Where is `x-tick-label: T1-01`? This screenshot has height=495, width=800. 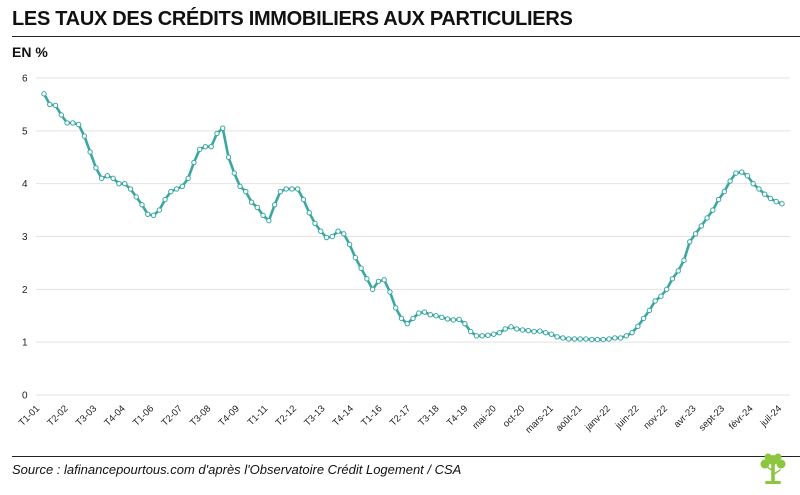 x-tick-label: T1-01 is located at coordinates (29, 415).